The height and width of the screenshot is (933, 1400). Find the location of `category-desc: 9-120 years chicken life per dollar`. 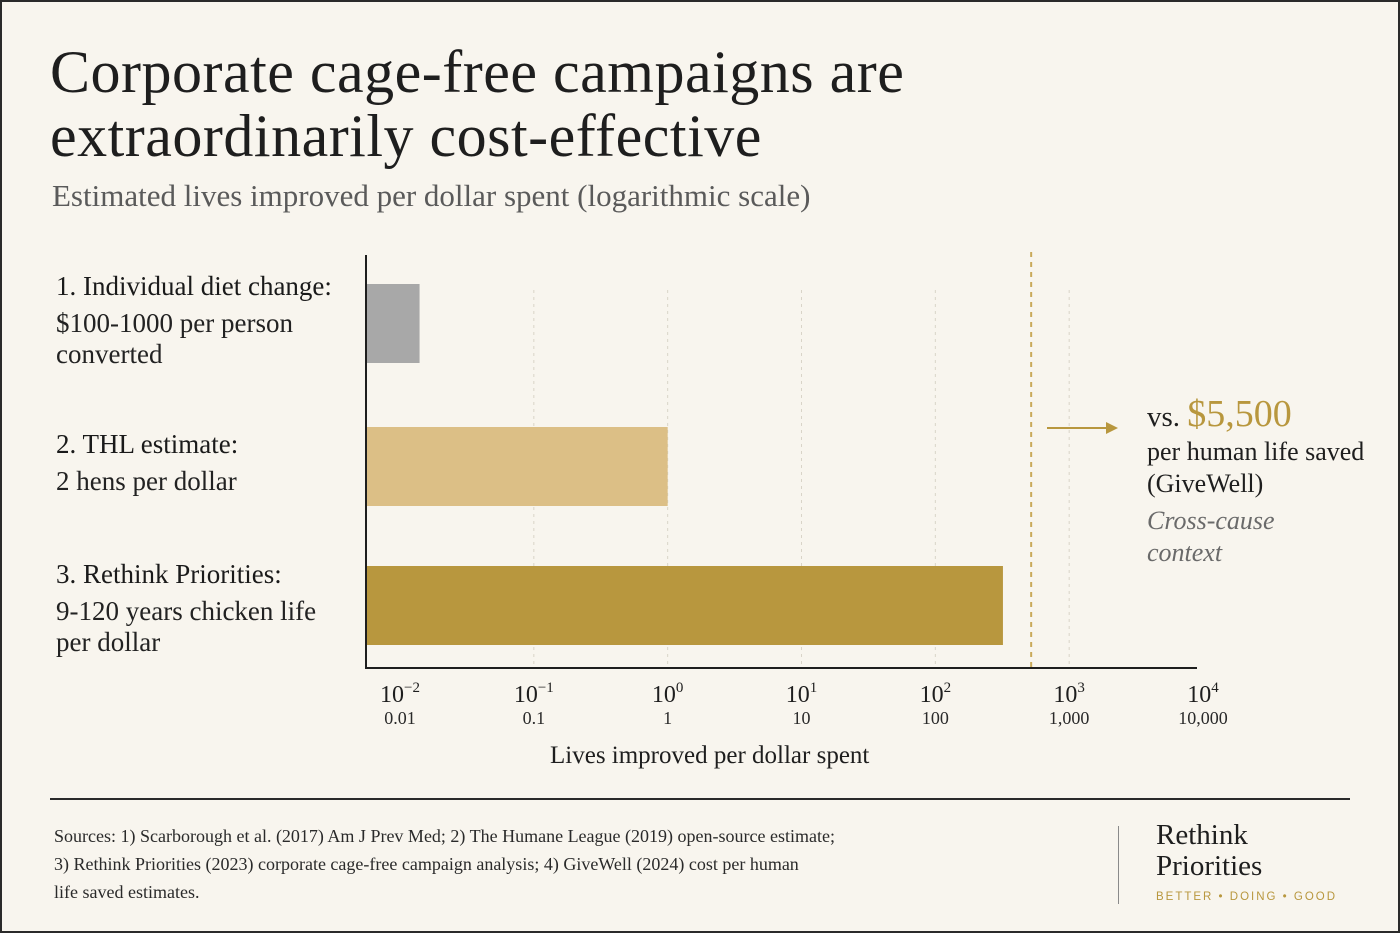

category-desc: 9-120 years chicken life per dollar is located at coordinates (186, 626).